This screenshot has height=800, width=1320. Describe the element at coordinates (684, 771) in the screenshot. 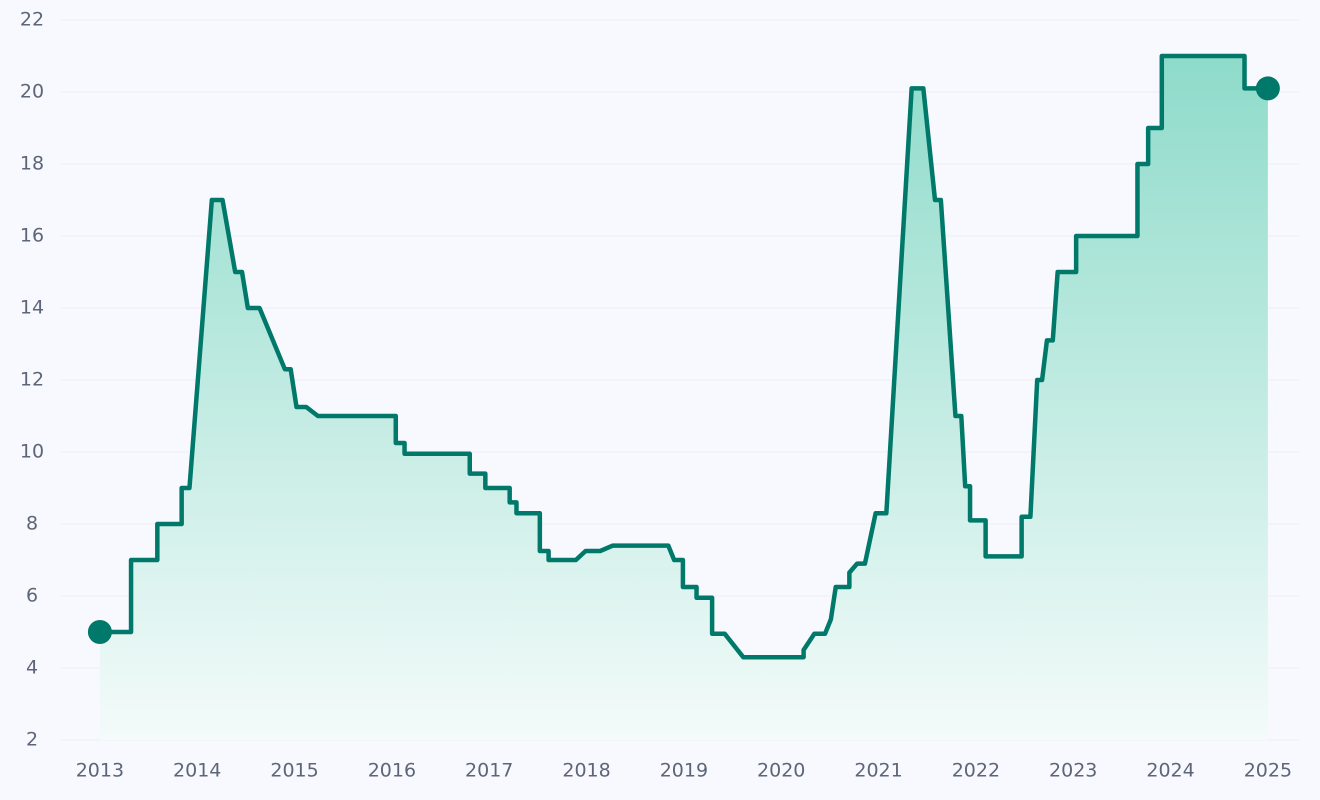

I see `x-tick-label: 2019` at that location.